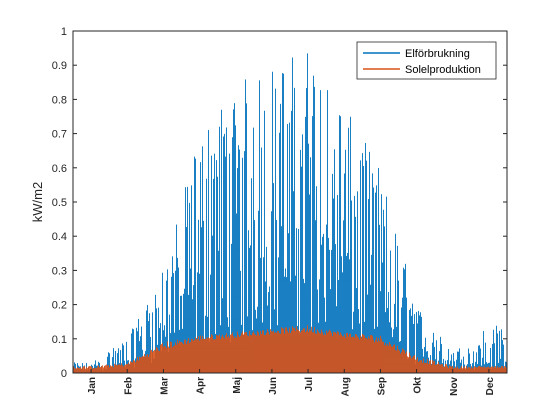  Describe the element at coordinates (201, 385) in the screenshot. I see `x-tick-label: Apr` at that location.